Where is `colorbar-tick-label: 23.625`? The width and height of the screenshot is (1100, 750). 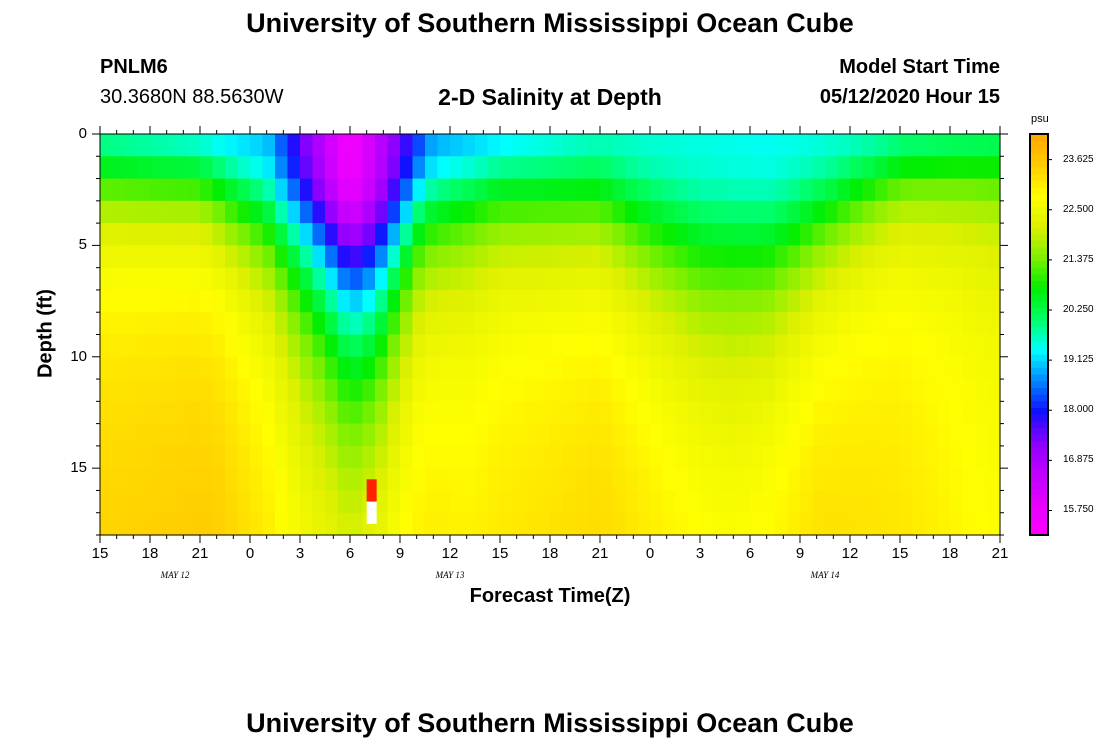
colorbar-tick-label: 23.625 is located at coordinates (1078, 159).